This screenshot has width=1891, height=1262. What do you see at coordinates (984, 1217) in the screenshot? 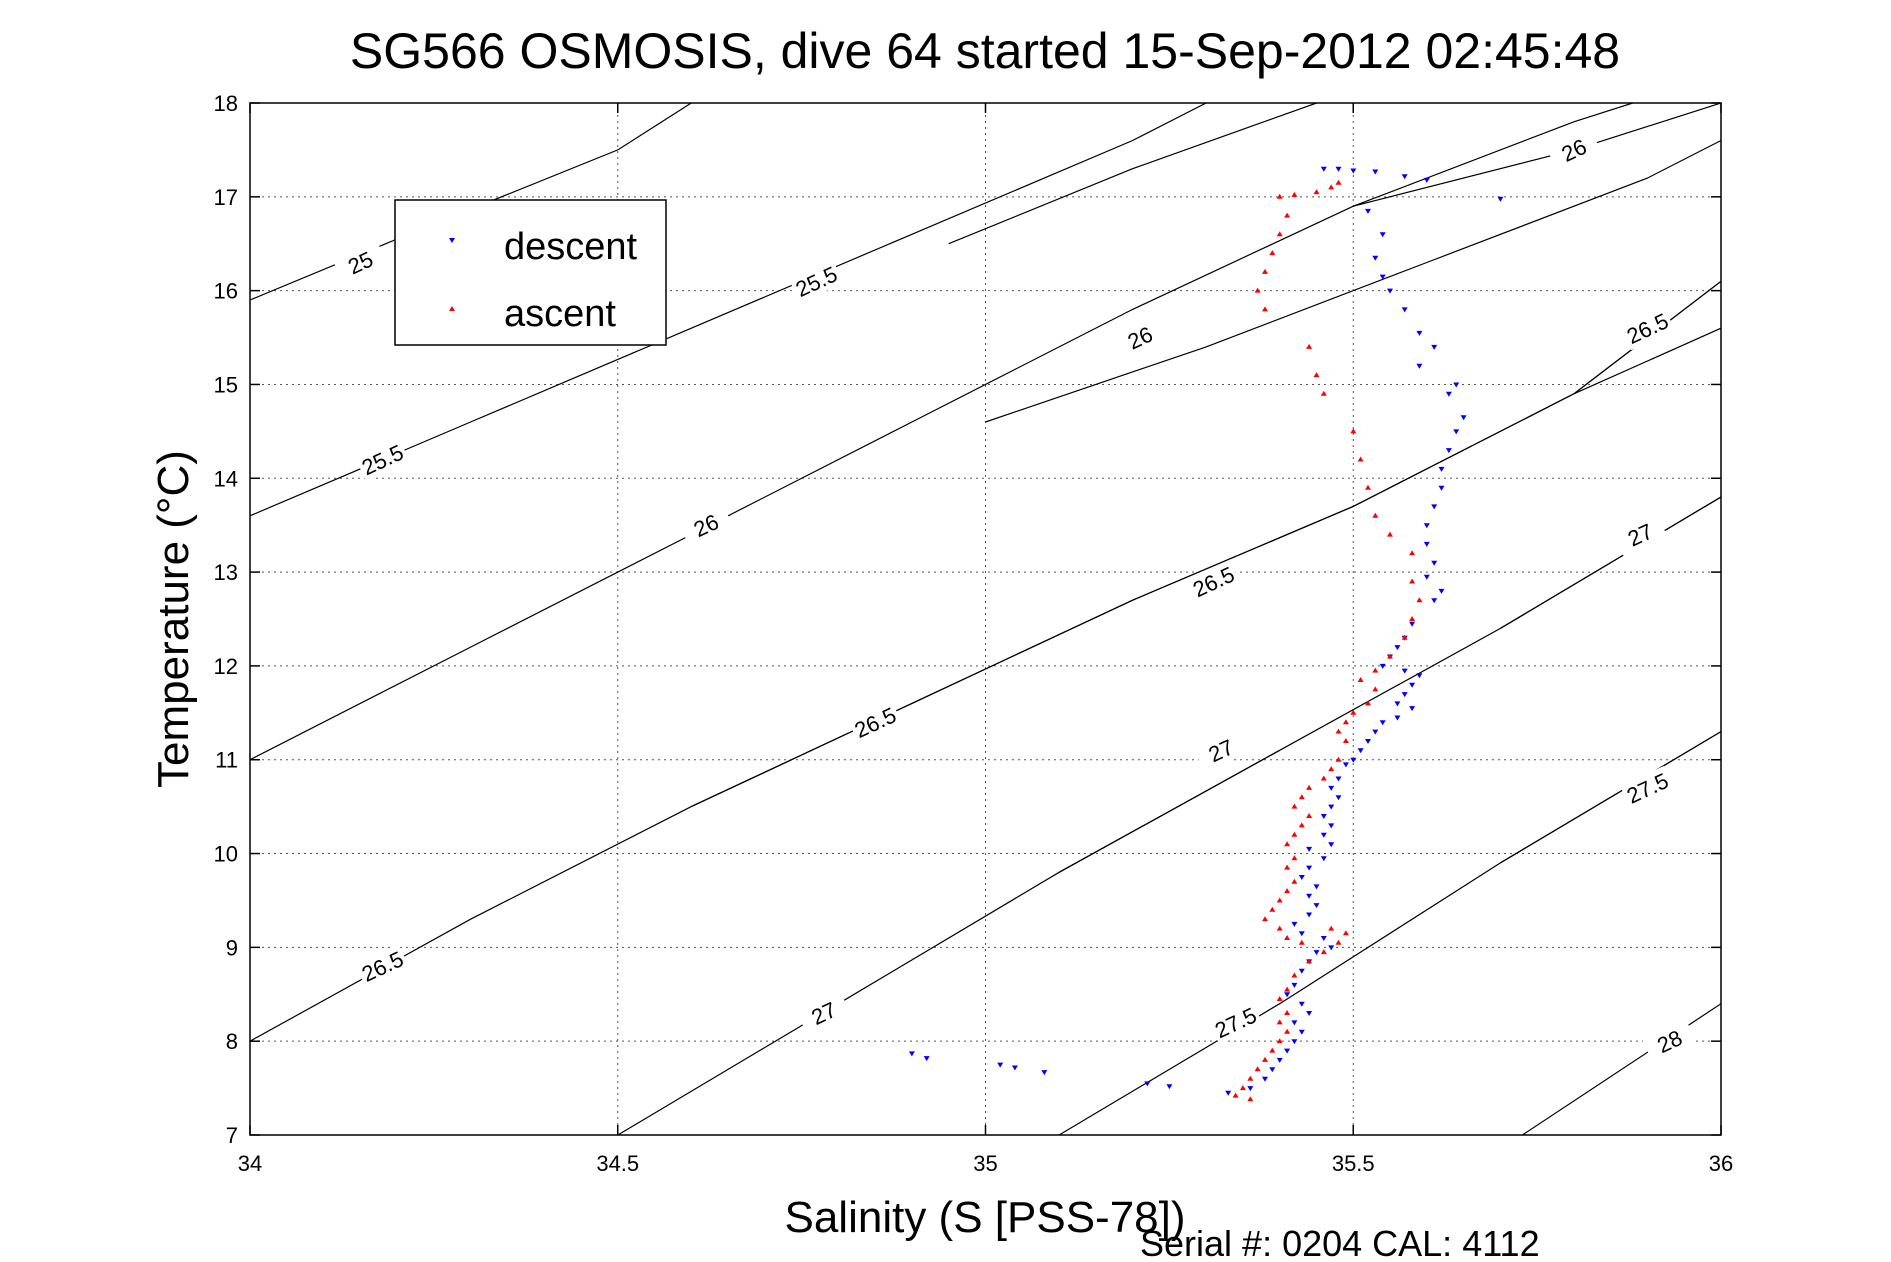
I see `x-axis-label: Salinity (S [PSS-78])` at bounding box center [984, 1217].